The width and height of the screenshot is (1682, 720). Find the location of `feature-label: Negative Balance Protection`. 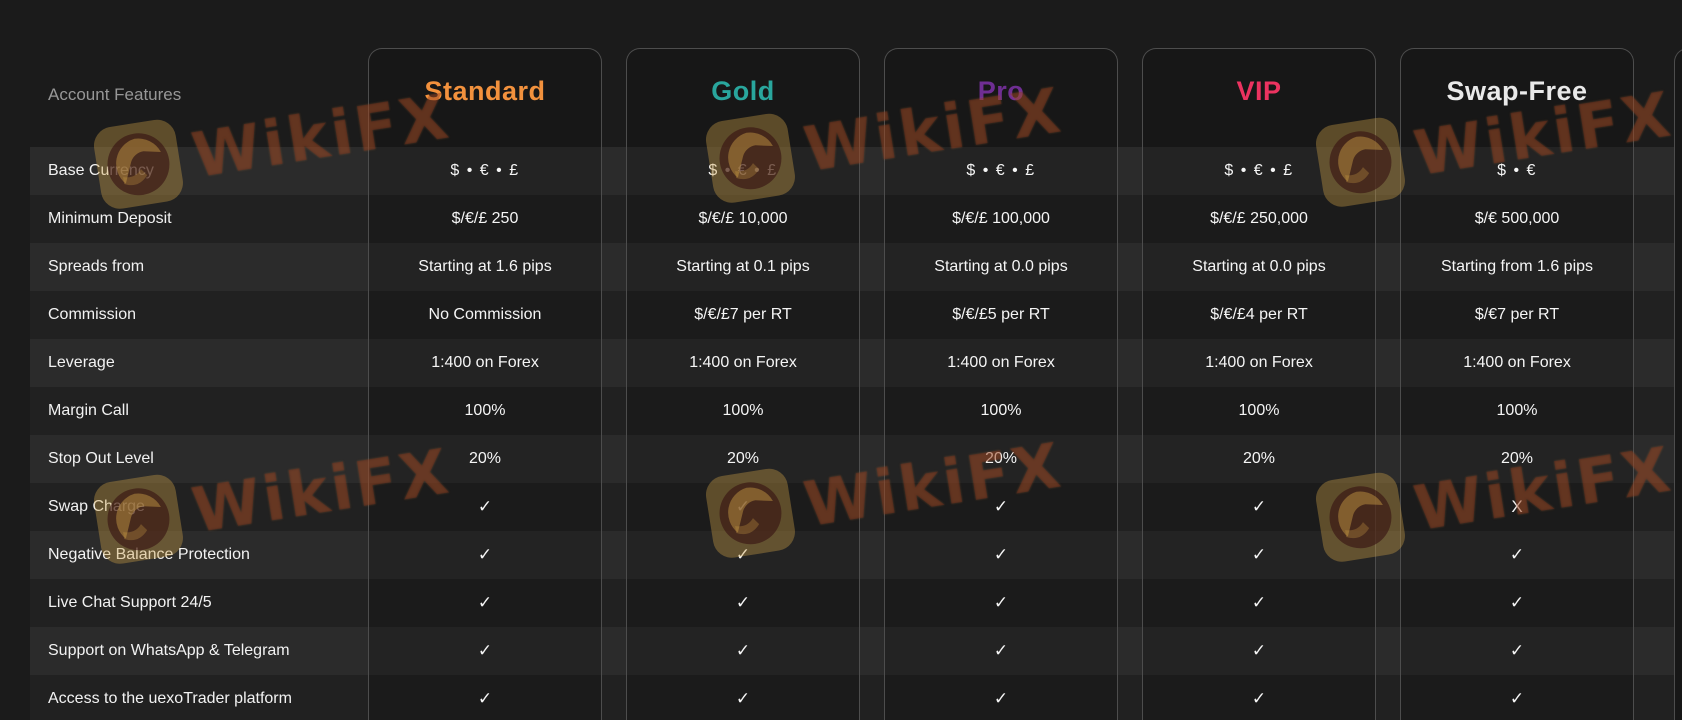

feature-label: Negative Balance Protection is located at coordinates (149, 554).